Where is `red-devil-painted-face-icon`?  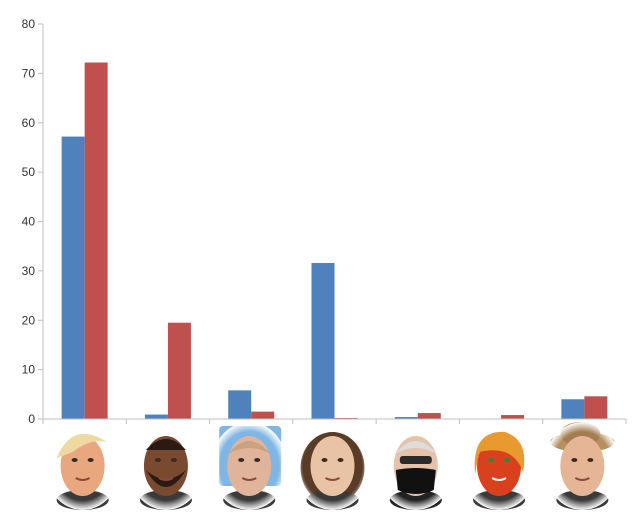 red-devil-painted-face-icon is located at coordinates (499, 466).